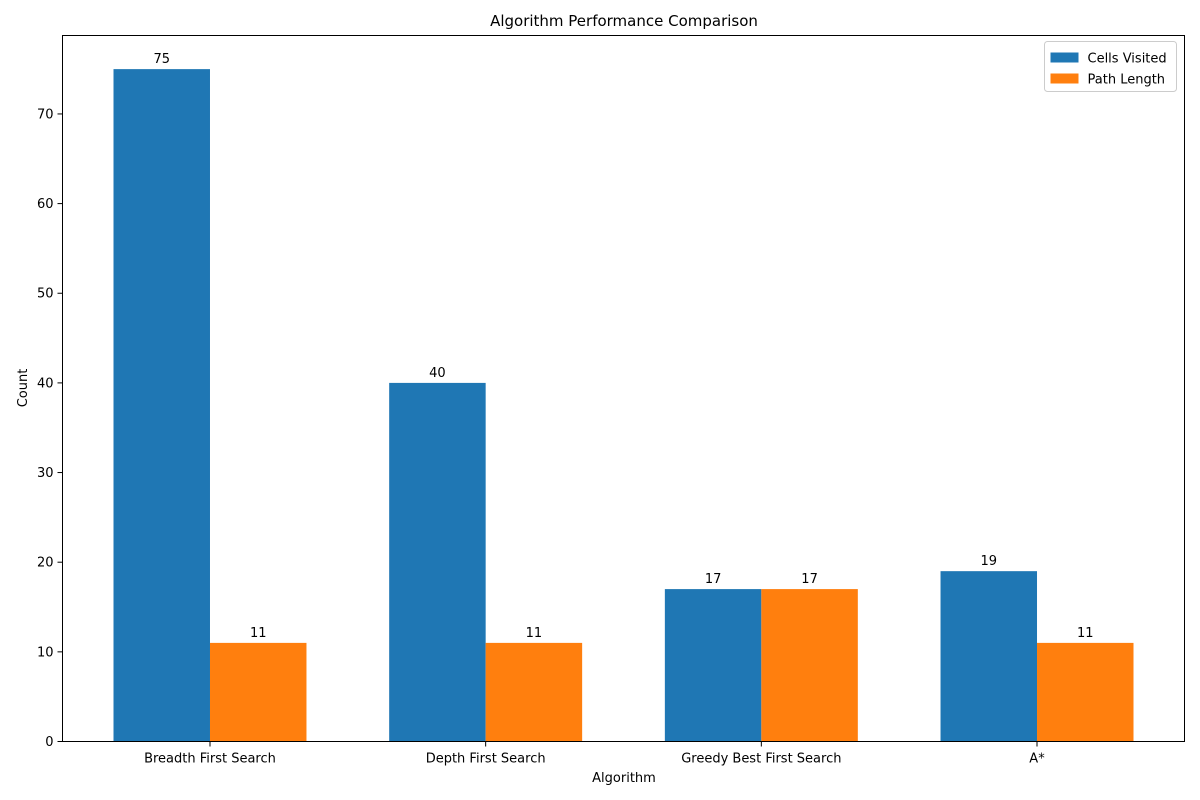 This screenshot has height=800, width=1200. Describe the element at coordinates (49, 742) in the screenshot. I see `y-tick-label: 0` at that location.